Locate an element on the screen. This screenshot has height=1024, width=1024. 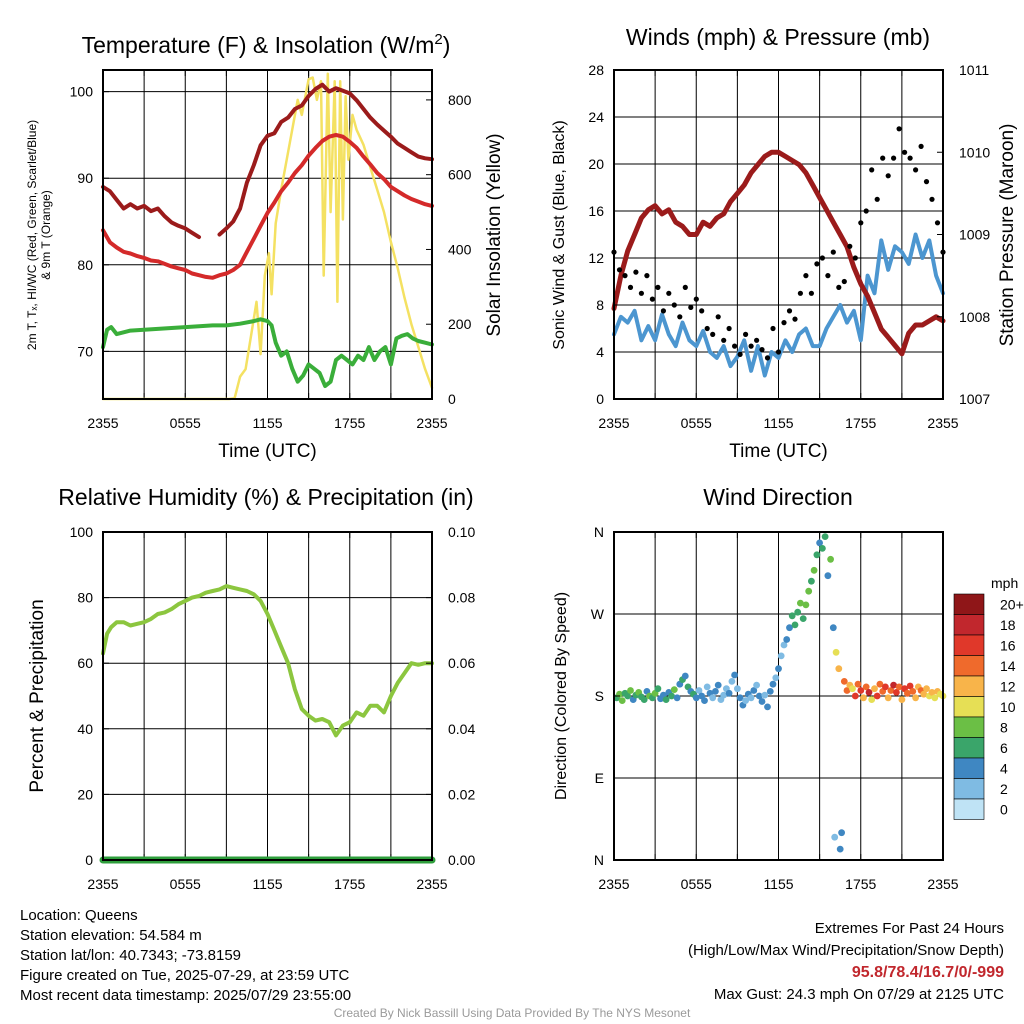
pressure-line is located at coordinates (778, 253).